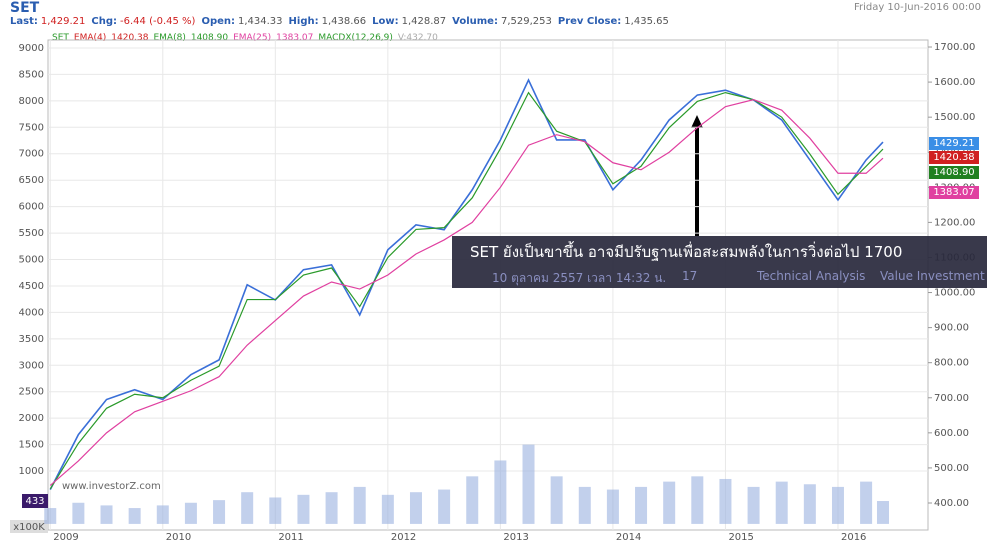 The height and width of the screenshot is (543, 987). I want to click on y-tick-label: 1500, so click(31, 445).